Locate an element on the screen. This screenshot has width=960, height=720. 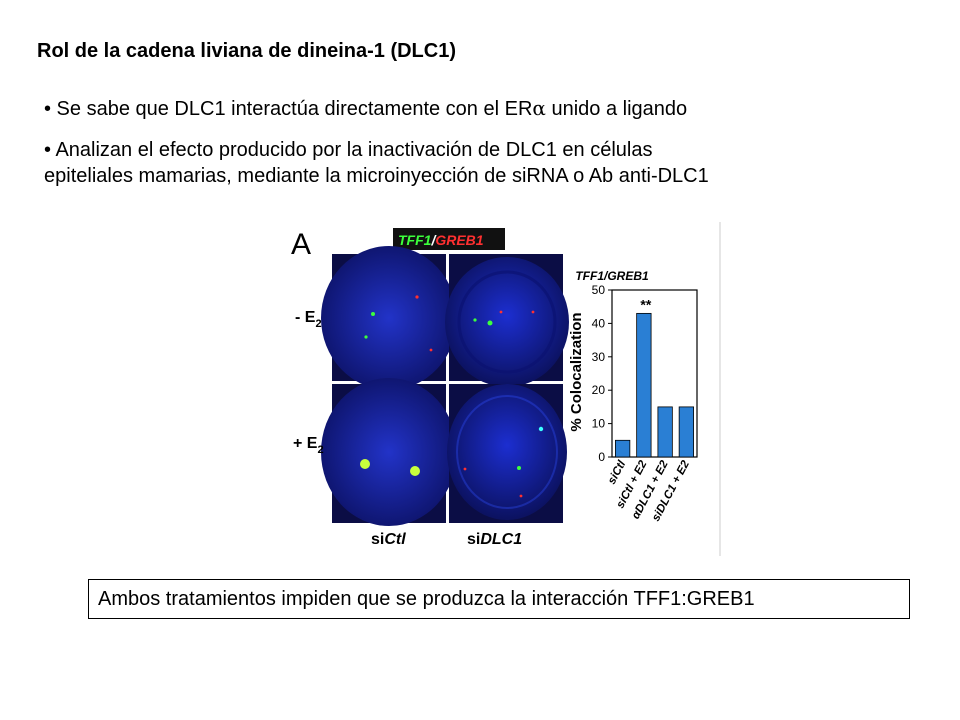
image-panel-dlc1-minus is located at coordinates (507, 320).